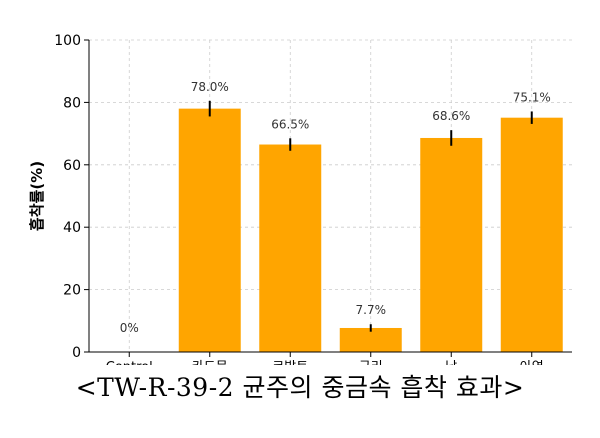 Image resolution: width=600 pixels, height=438 pixels. I want to click on y-tick-labels: 0 20 40 60 80 100, so click(71, 197).